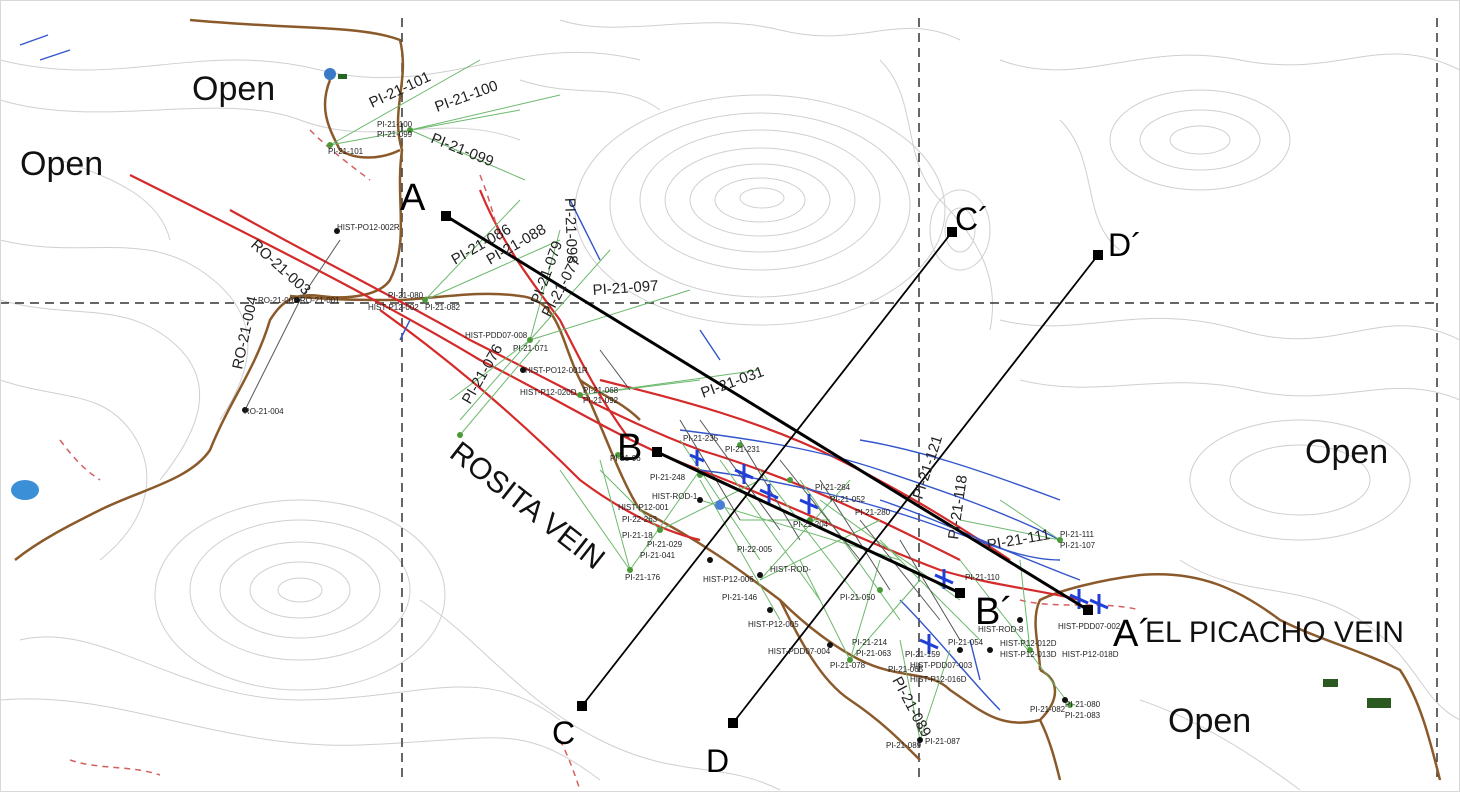 The height and width of the screenshot is (792, 1460). What do you see at coordinates (61, 164) in the screenshot?
I see `open-label-west: Open` at bounding box center [61, 164].